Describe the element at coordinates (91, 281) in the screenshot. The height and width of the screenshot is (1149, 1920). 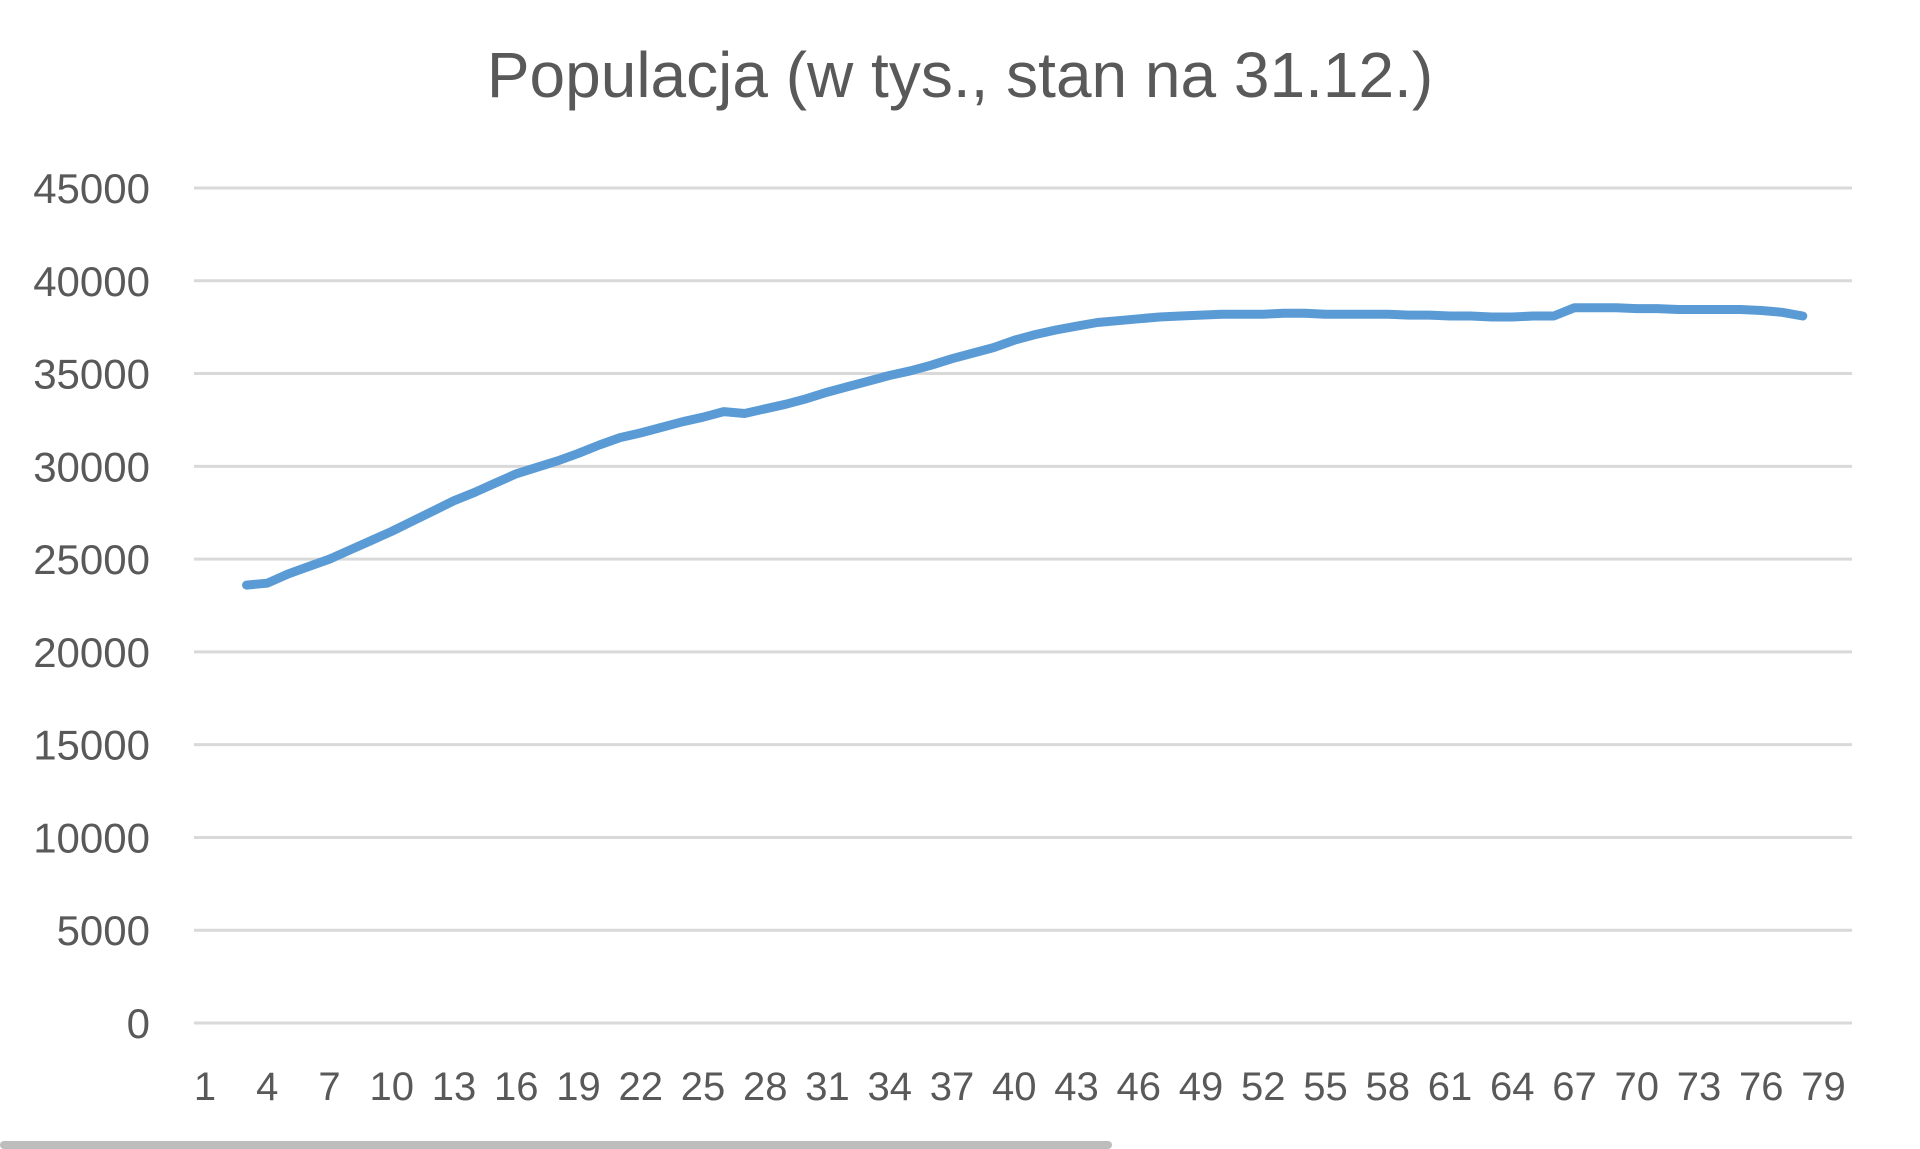
I see `y-tick-label: 40000` at that location.